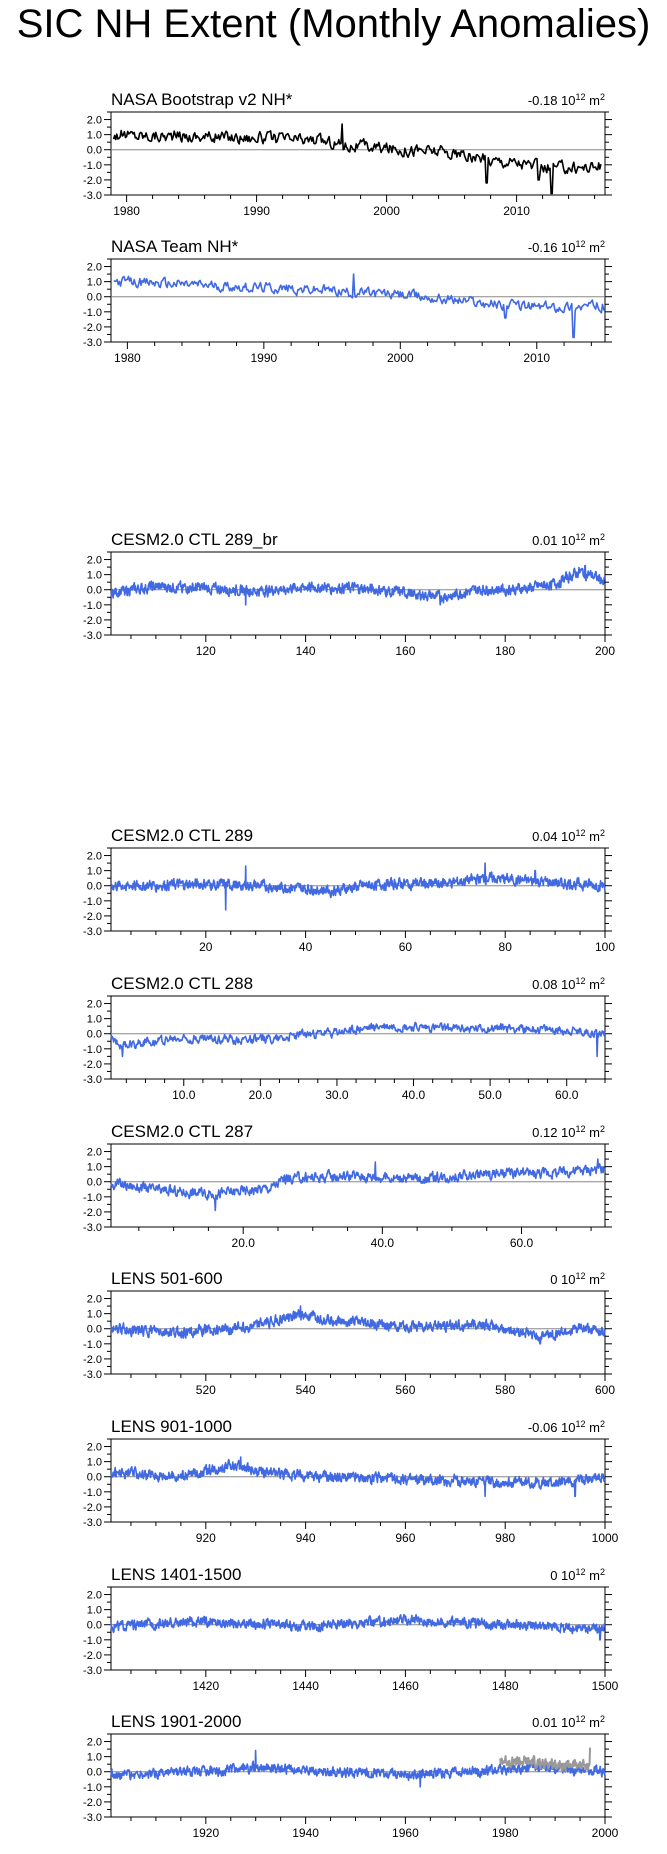  What do you see at coordinates (405, 1390) in the screenshot?
I see `xtick-label: 560` at bounding box center [405, 1390].